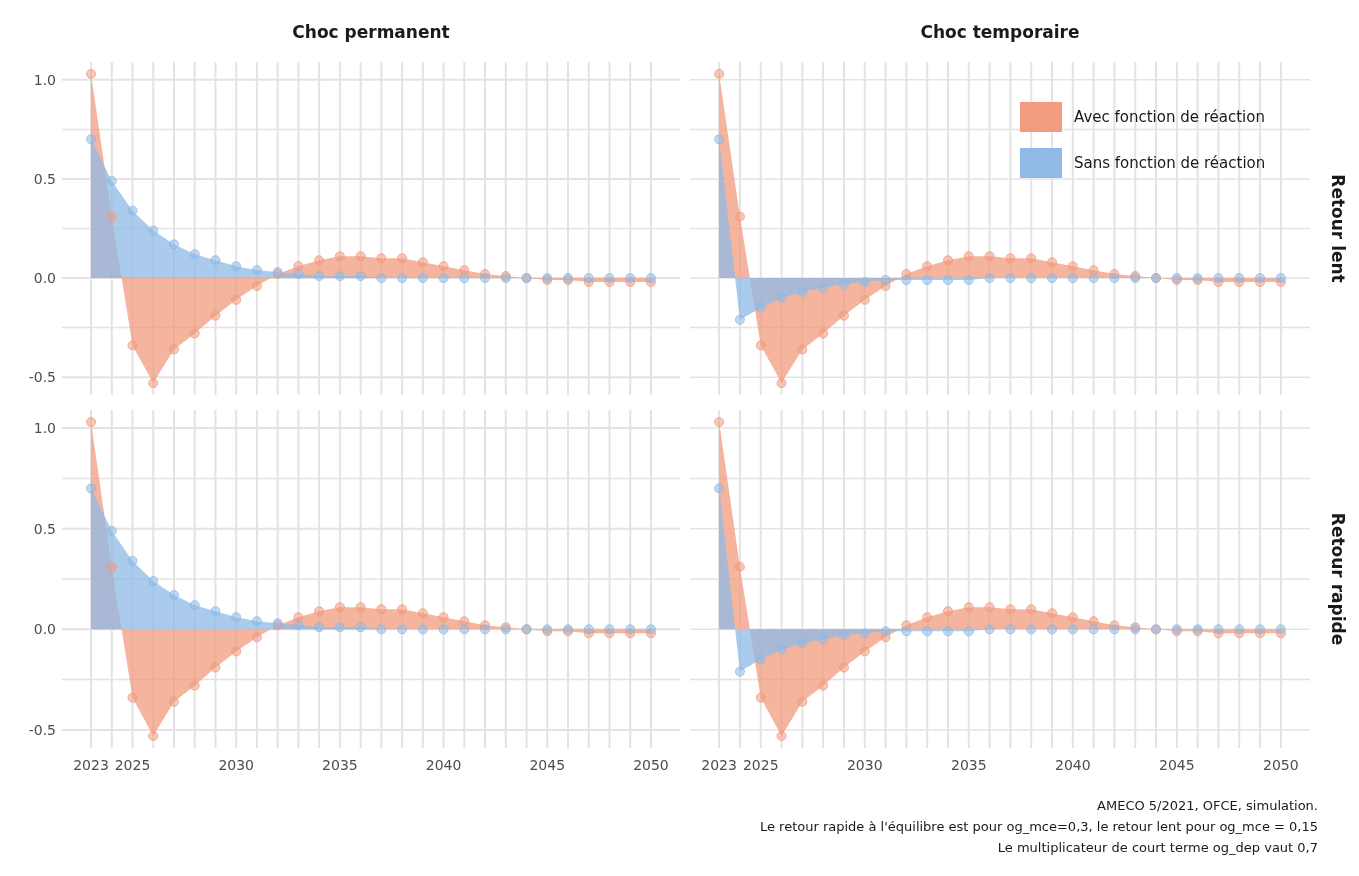  Describe the element at coordinates (236, 765) in the screenshot. I see `x-tick-label: 2030` at that location.